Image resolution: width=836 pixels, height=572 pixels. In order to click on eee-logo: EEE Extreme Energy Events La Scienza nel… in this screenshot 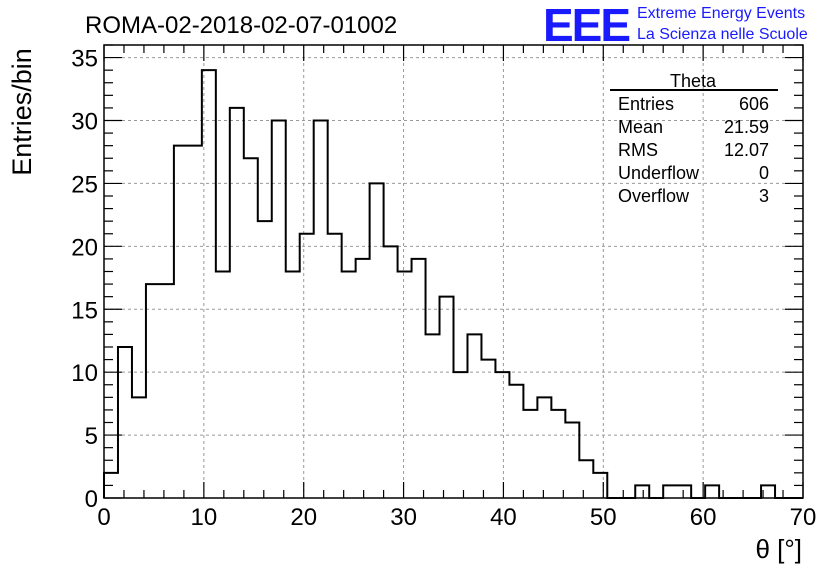, I will do `click(675, 25)`.